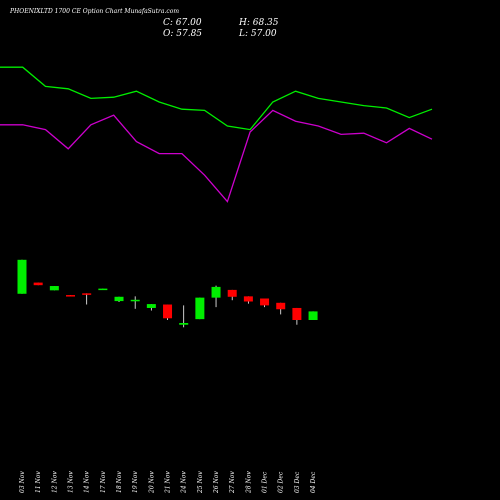 This screenshot has height=500, width=500. I want to click on open-value: O: 57.85, so click(183, 34).